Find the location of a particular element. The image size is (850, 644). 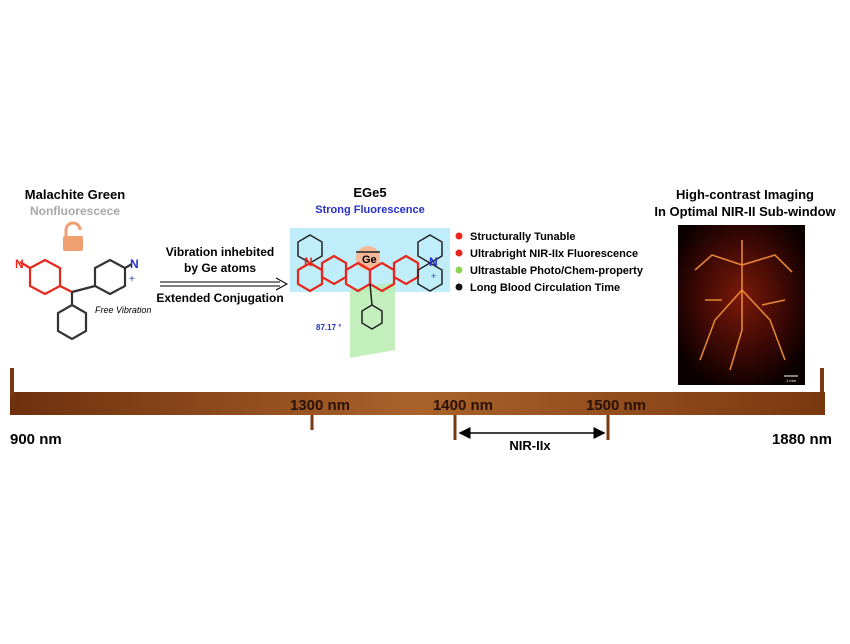

scale-label: 1 mm is located at coordinates (791, 380).